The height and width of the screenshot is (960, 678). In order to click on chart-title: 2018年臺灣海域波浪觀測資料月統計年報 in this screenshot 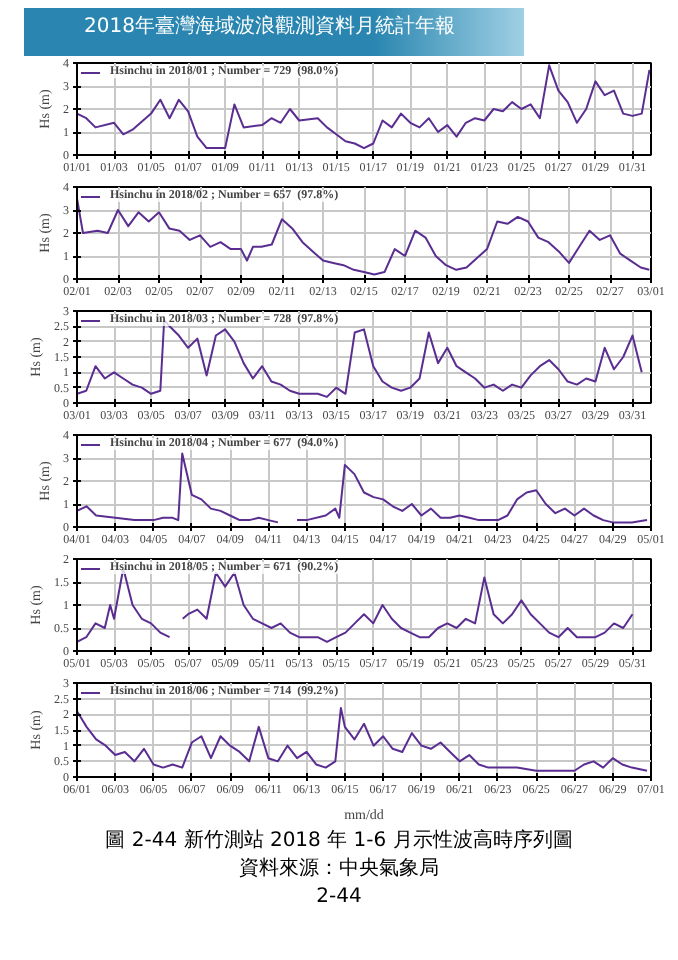, I will do `click(269, 28)`.